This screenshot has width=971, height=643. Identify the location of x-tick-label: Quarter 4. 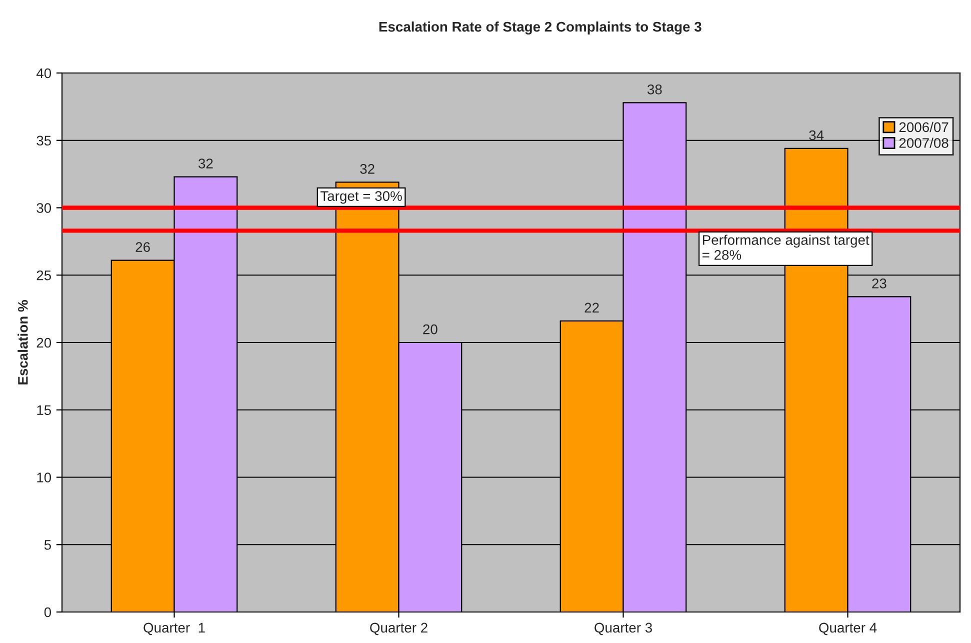
(848, 629).